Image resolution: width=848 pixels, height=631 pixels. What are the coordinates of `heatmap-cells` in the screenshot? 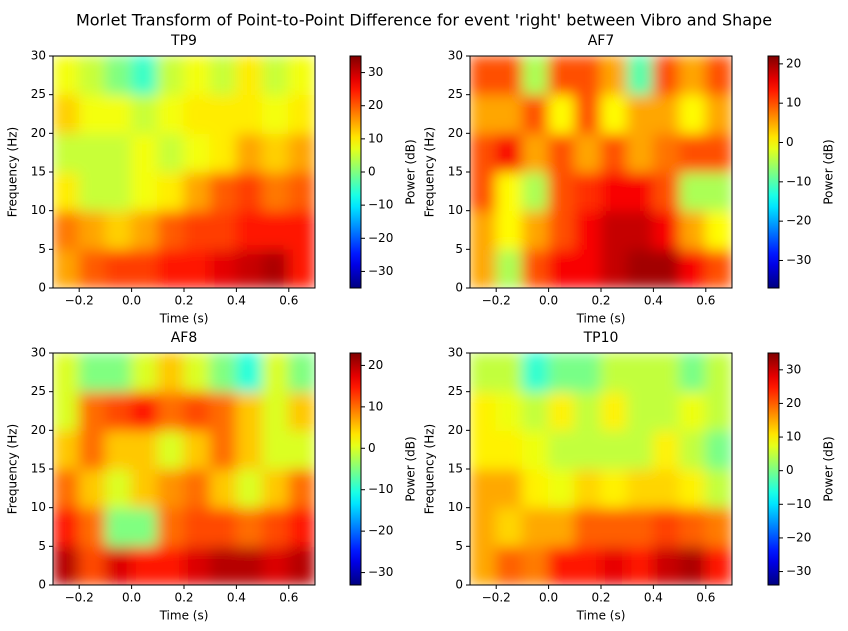 It's located at (184, 469).